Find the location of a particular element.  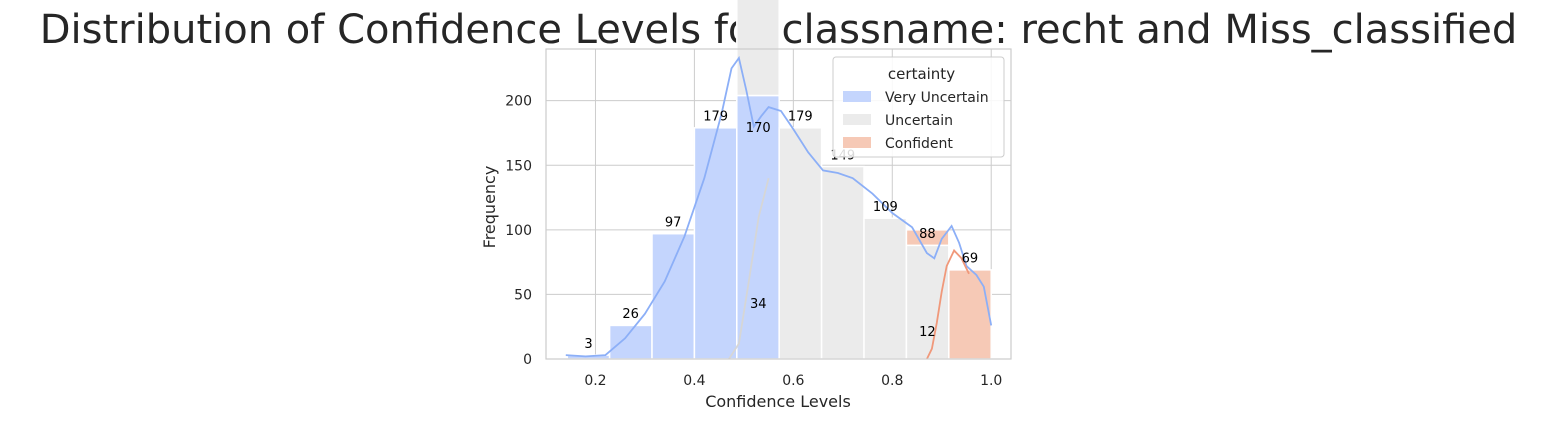

x-tick-label: 0.6 is located at coordinates (793, 381).